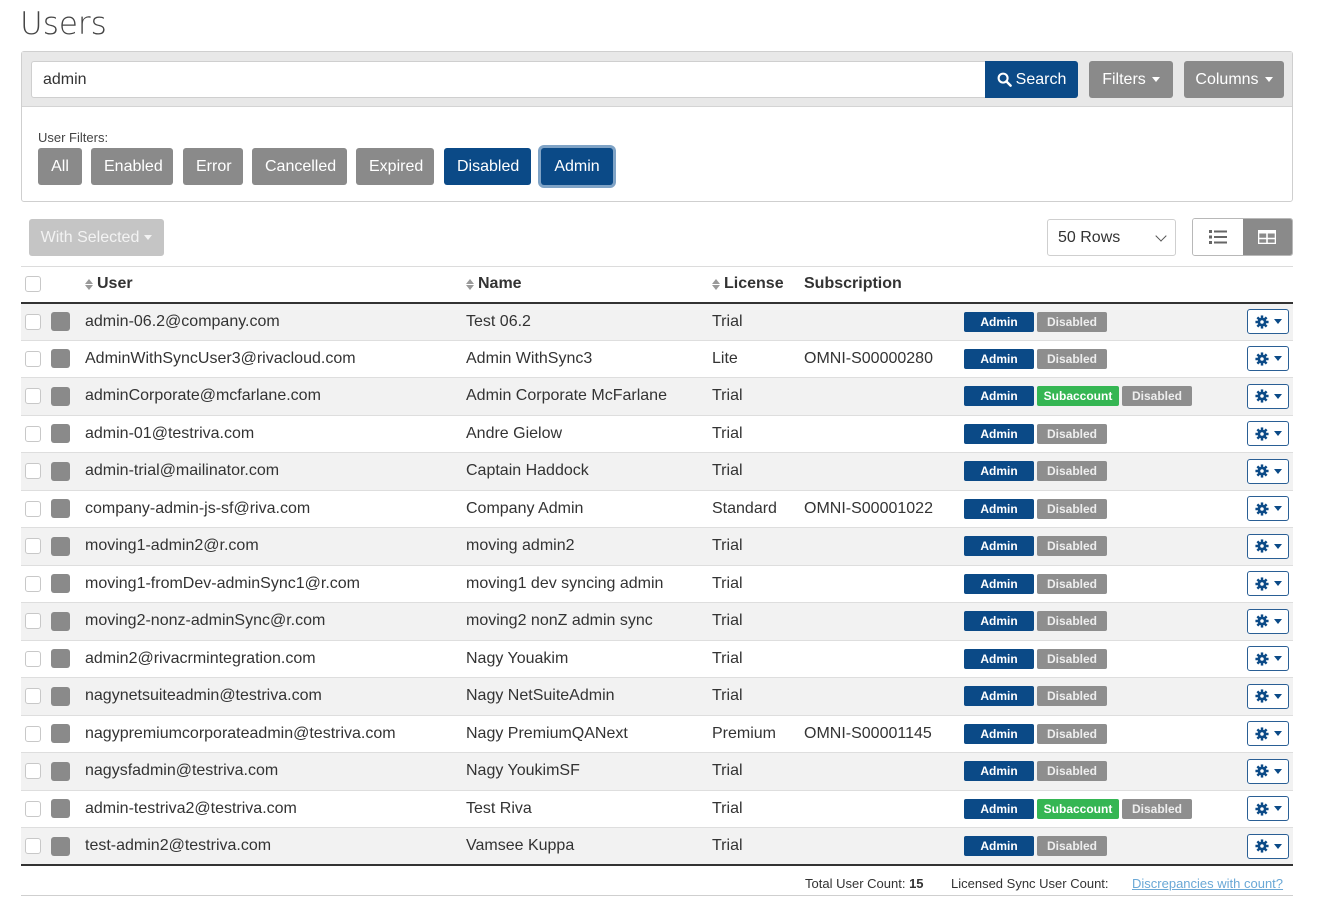 The width and height of the screenshot is (1324, 911). Describe the element at coordinates (213, 166) in the screenshot. I see `filter-error-button: Error` at that location.